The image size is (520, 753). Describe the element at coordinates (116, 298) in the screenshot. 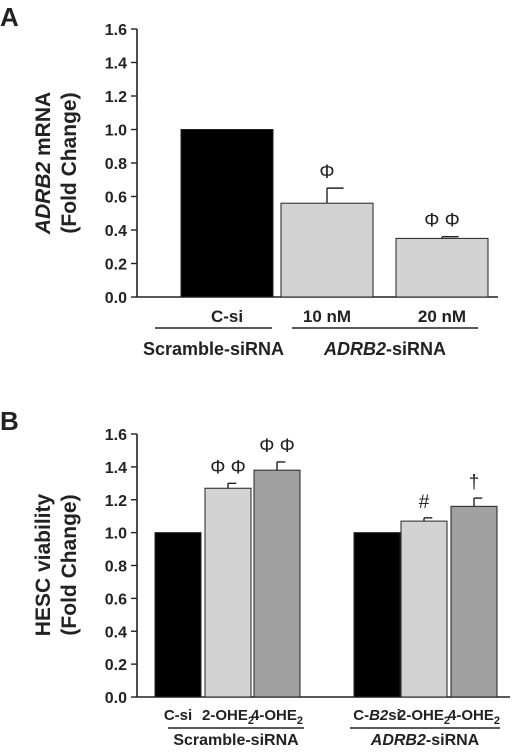

I see `panel-a-y-tick-label: 0.0` at that location.